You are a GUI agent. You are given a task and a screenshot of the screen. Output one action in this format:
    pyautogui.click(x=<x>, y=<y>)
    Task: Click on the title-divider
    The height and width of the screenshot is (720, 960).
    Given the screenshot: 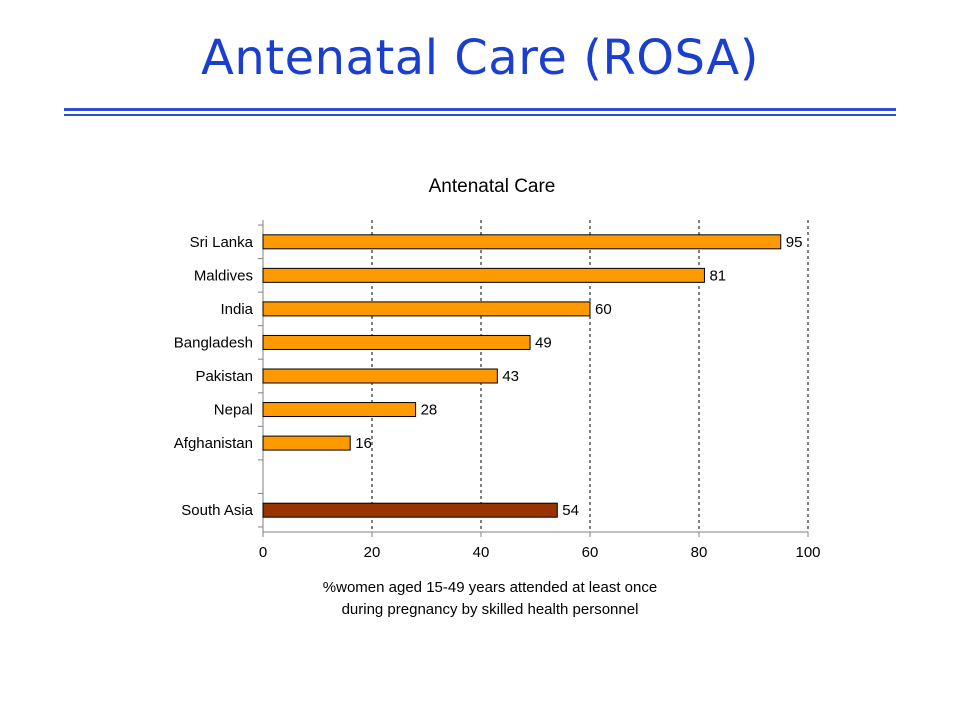 What is the action you would take?
    pyautogui.click(x=480, y=109)
    